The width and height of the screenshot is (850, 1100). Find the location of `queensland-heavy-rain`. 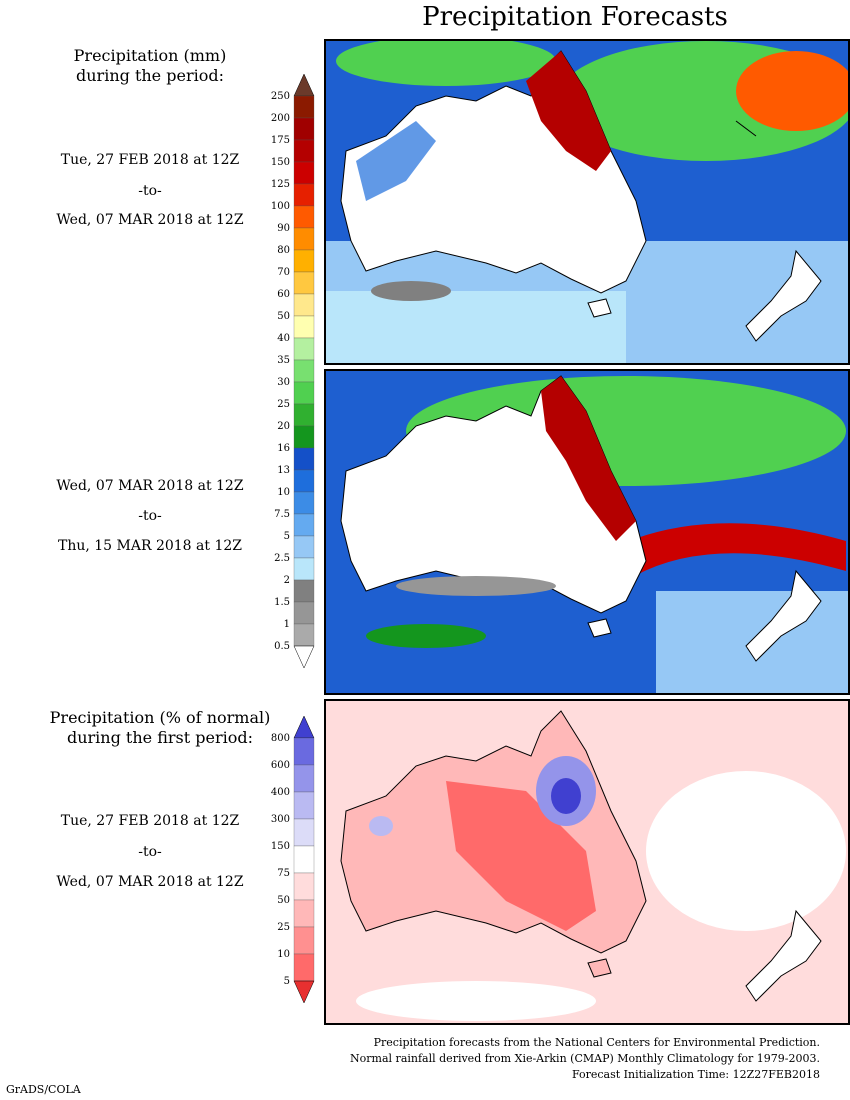

queensland-heavy-rain is located at coordinates (568, 111).